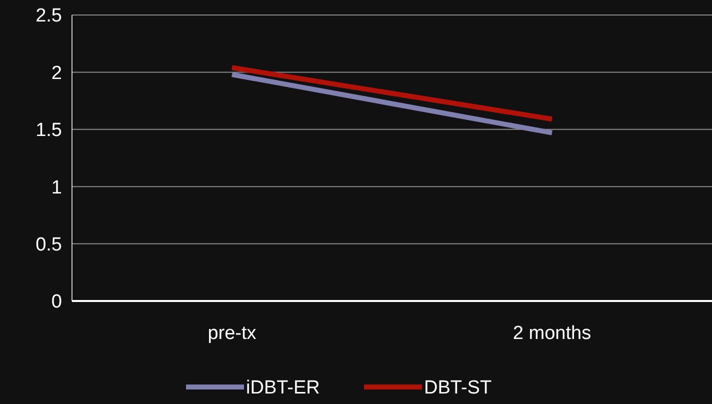 This screenshot has width=712, height=404. What do you see at coordinates (56, 73) in the screenshot?
I see `y-tick-label: 2` at bounding box center [56, 73].